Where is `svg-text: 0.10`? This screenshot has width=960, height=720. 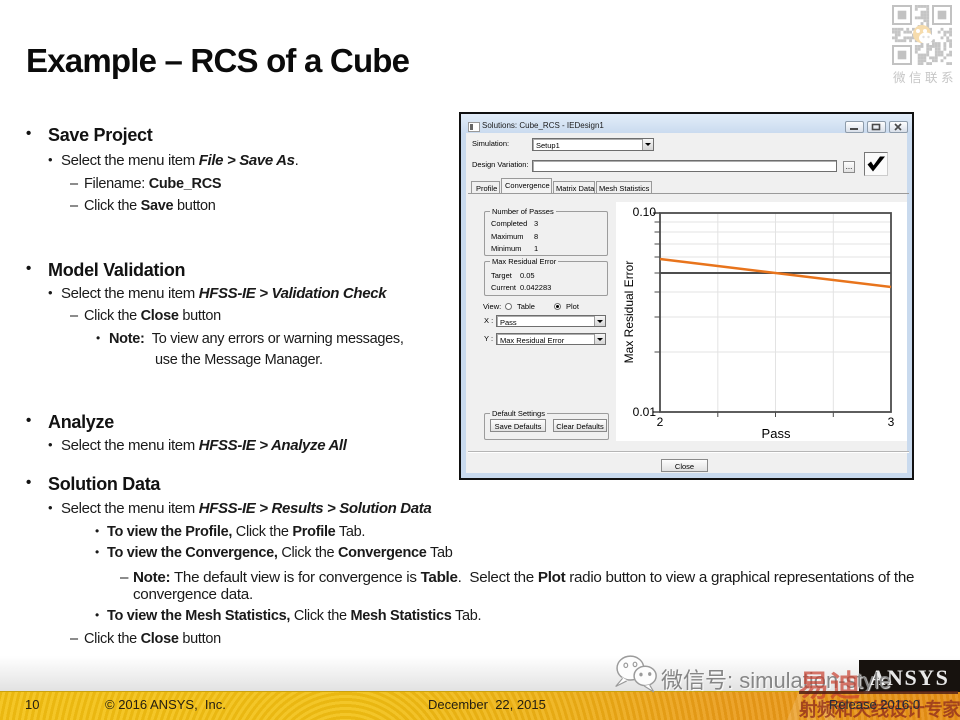 svg-text: 0.10 is located at coordinates (645, 212).